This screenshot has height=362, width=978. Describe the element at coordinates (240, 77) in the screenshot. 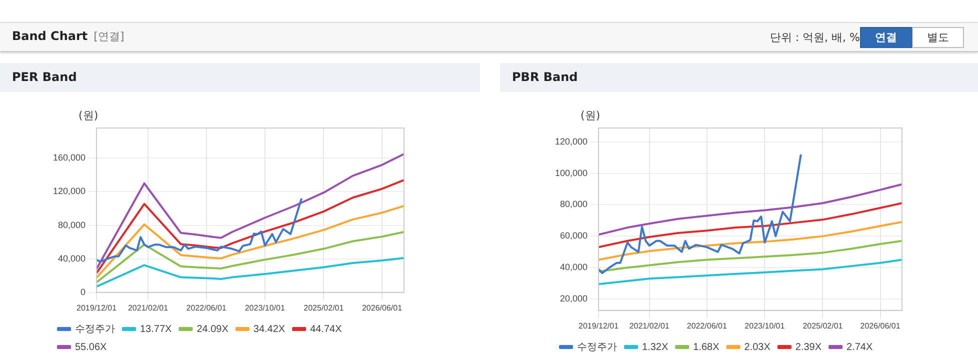

I see `chart-title: PER Band` at that location.